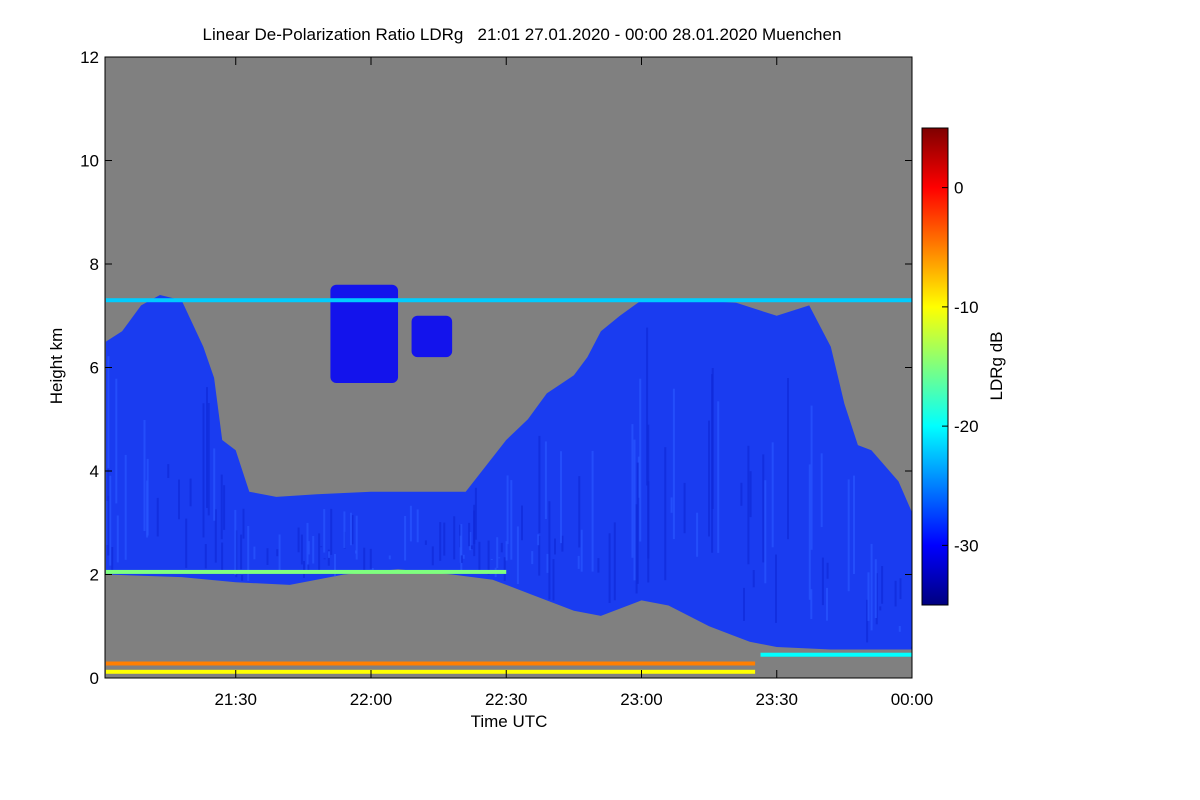 This screenshot has height=800, width=1200. What do you see at coordinates (508, 300) in the screenshot?
I see `thin-layer-cirrus-line` at bounding box center [508, 300].